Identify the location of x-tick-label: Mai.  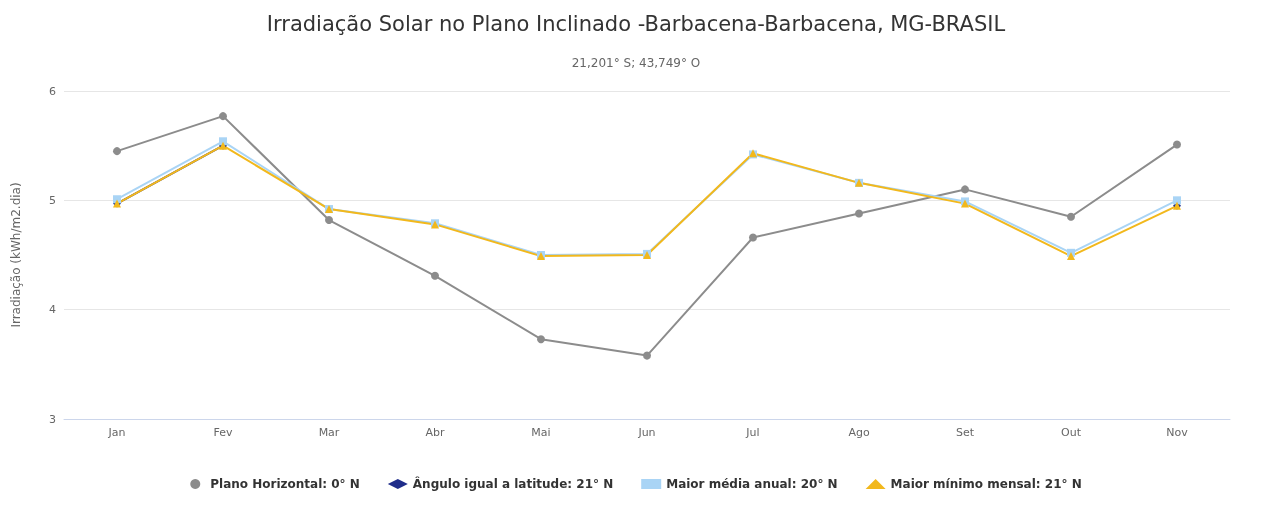
(541, 432).